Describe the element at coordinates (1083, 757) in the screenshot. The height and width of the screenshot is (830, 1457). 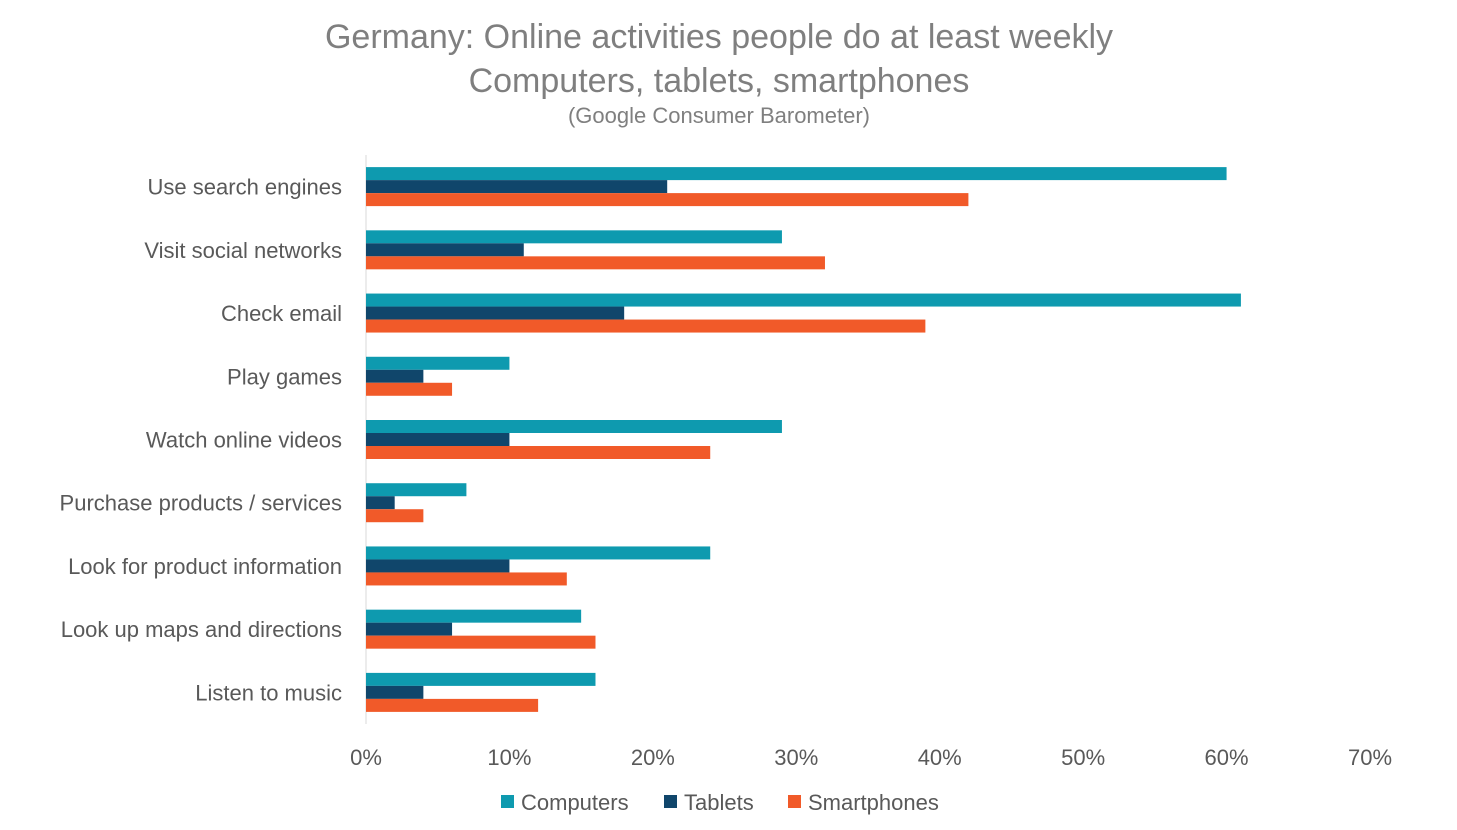
I see `x-tick-label: 50%` at that location.